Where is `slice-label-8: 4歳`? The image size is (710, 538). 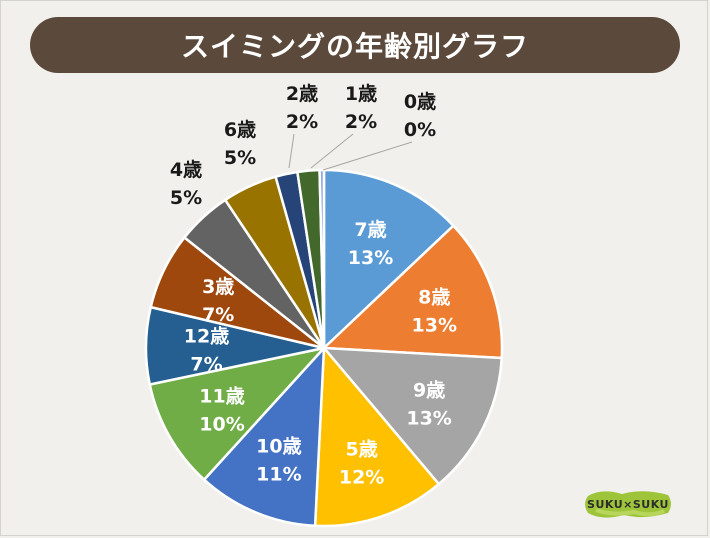 slice-label-8: 4歳 is located at coordinates (186, 170).